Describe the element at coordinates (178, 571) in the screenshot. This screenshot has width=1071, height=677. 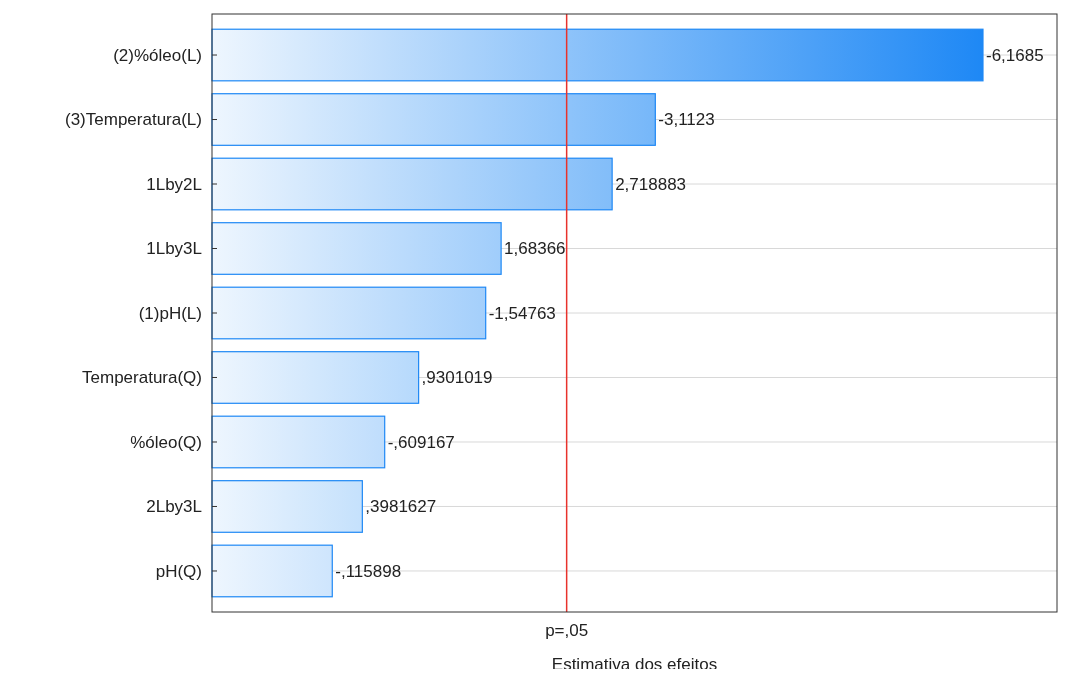
I see `y-tick-label: pH(Q)` at that location.